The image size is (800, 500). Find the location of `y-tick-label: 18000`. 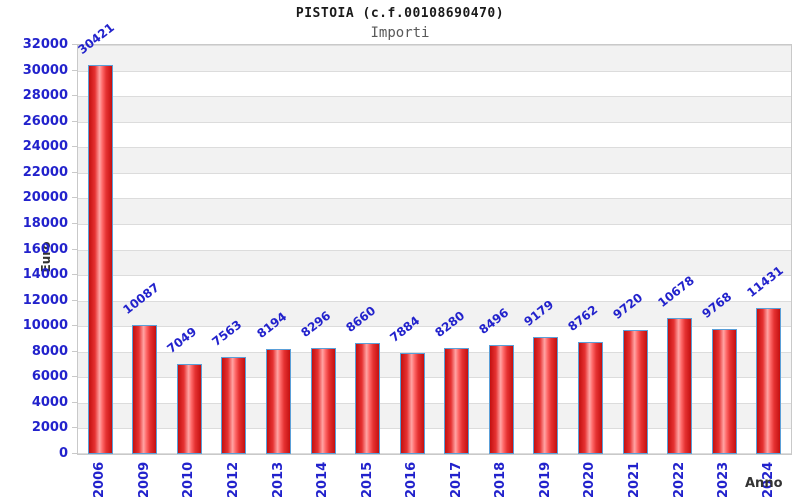

y-tick-label: 18000 is located at coordinates (45, 223).